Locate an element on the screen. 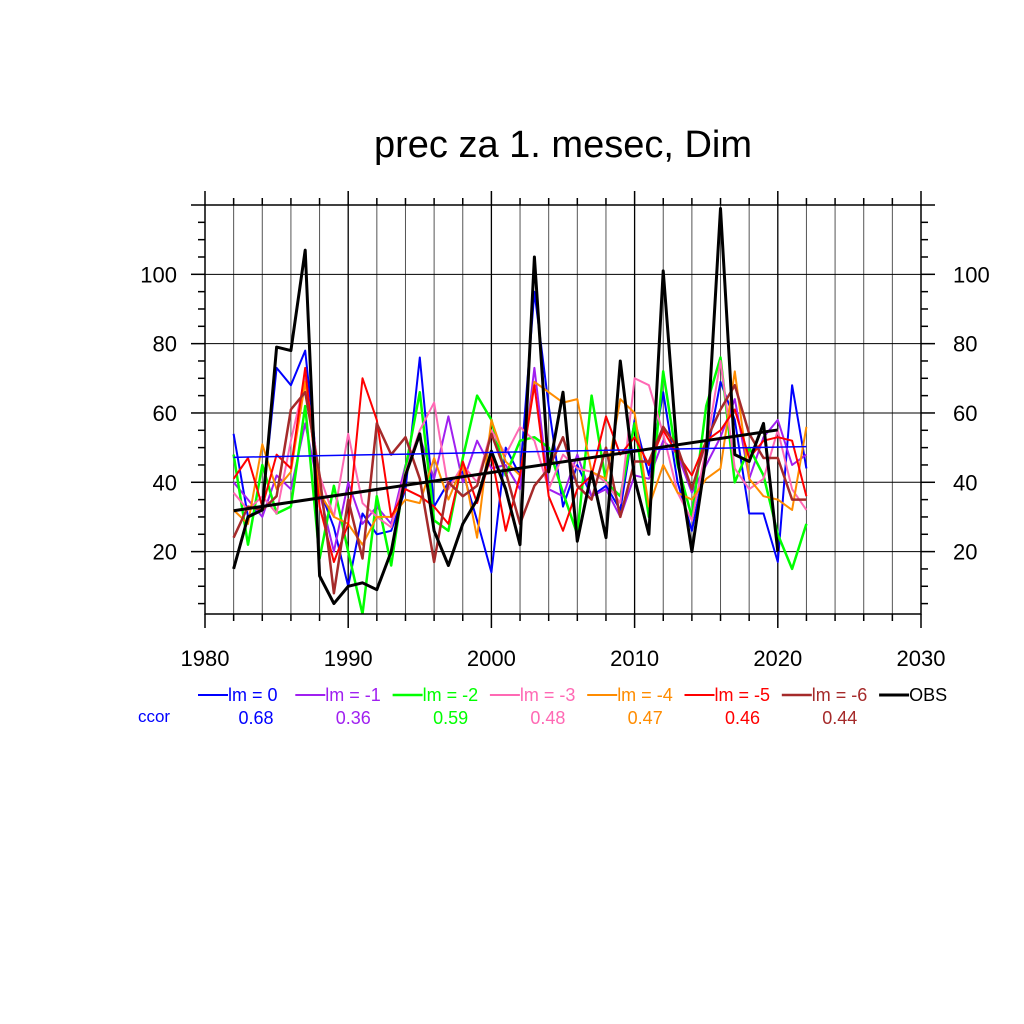 Image resolution: width=1024 pixels, height=1024 pixels. legend-label: lm = 0 is located at coordinates (253, 695).